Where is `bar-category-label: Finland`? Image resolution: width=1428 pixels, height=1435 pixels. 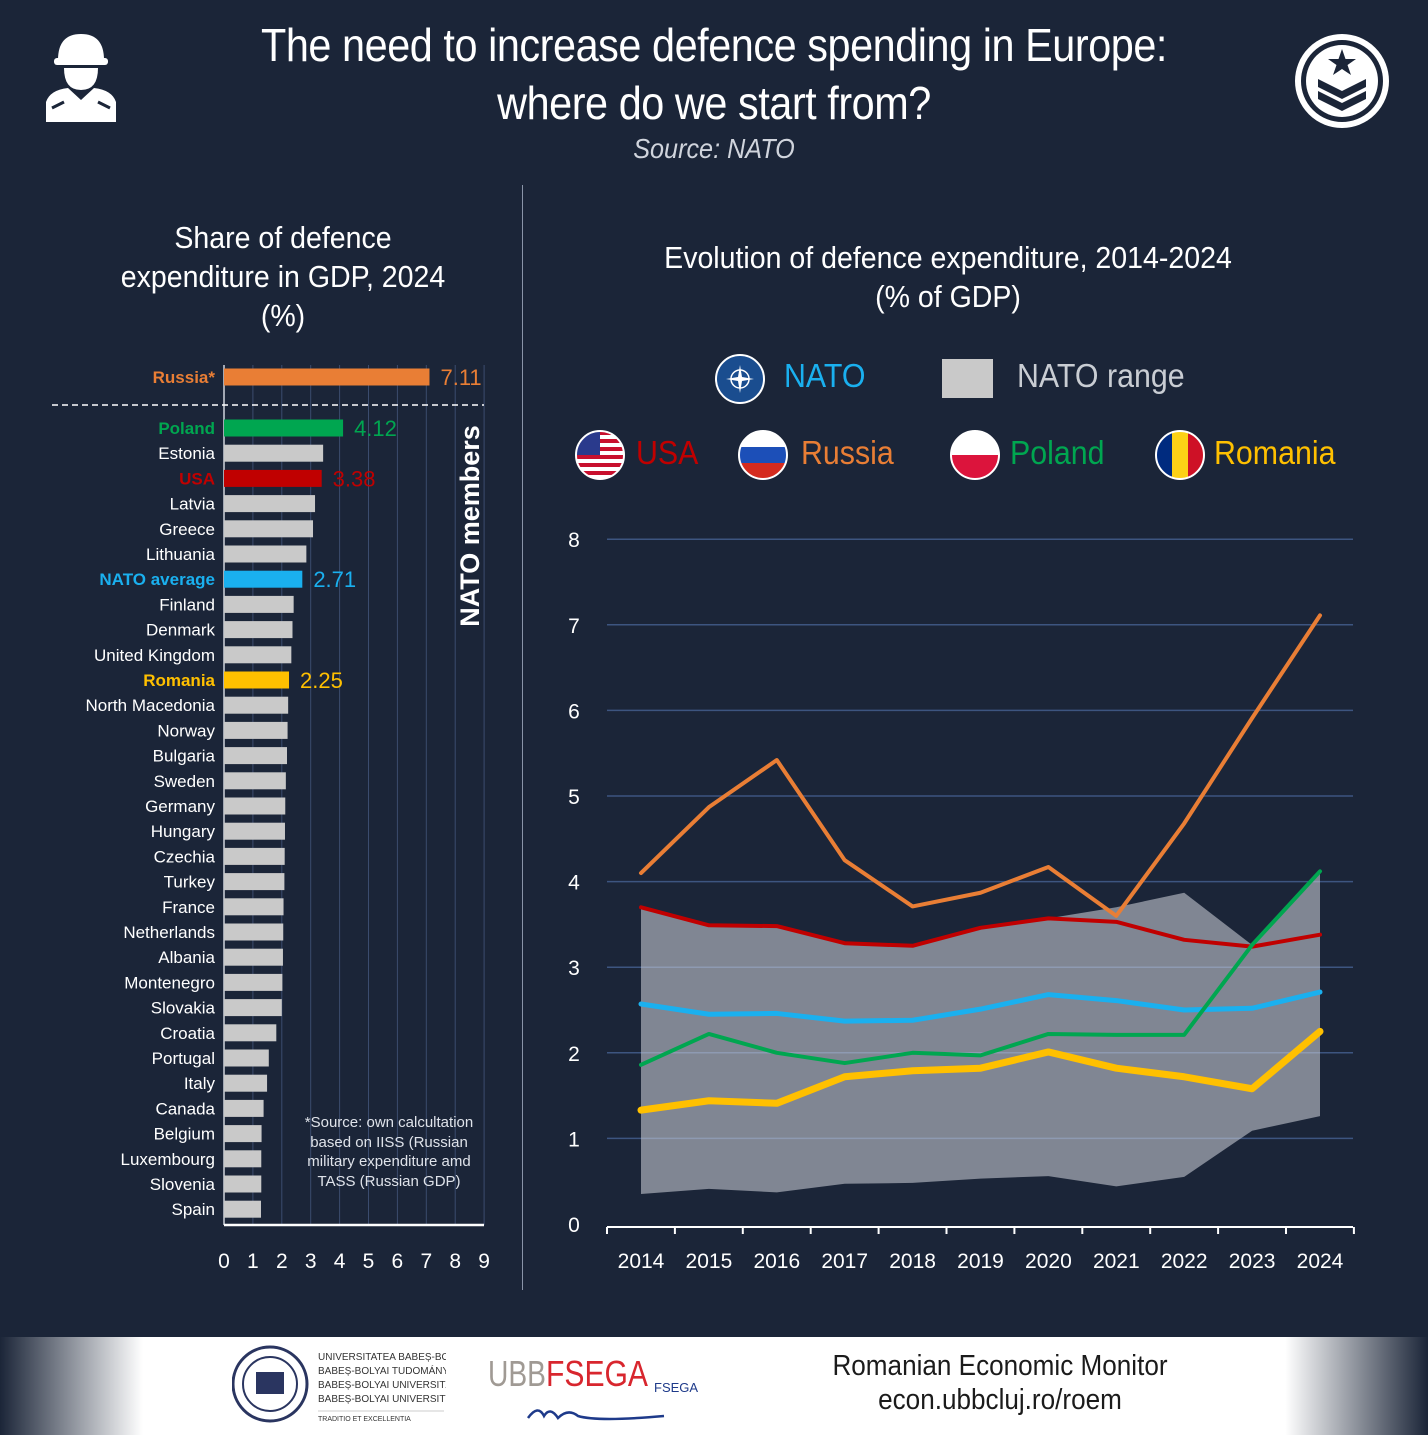
bar-category-label: Finland is located at coordinates (187, 604).